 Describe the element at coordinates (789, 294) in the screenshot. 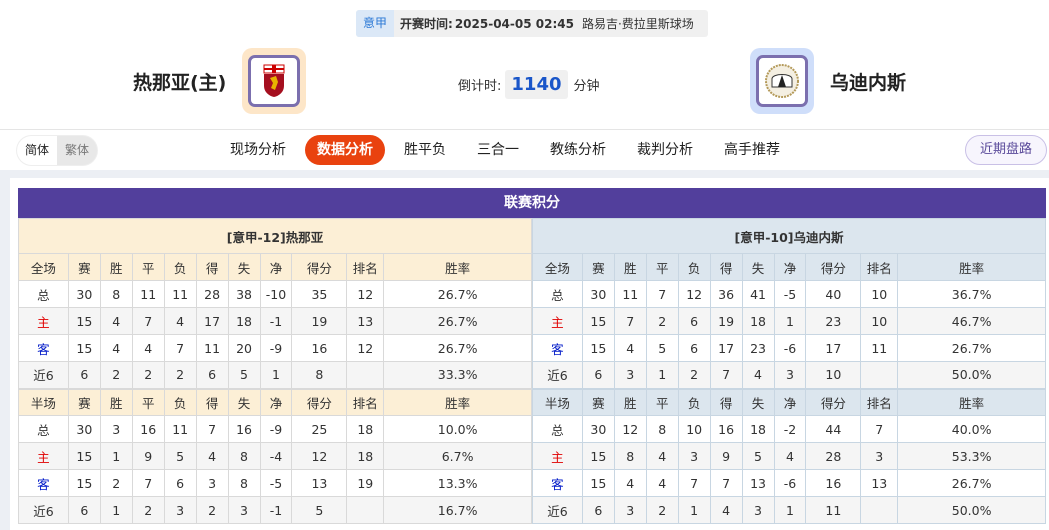

I see `table-row: 总 30 11 7 12 36 41 -5 40 10 36.7%` at that location.